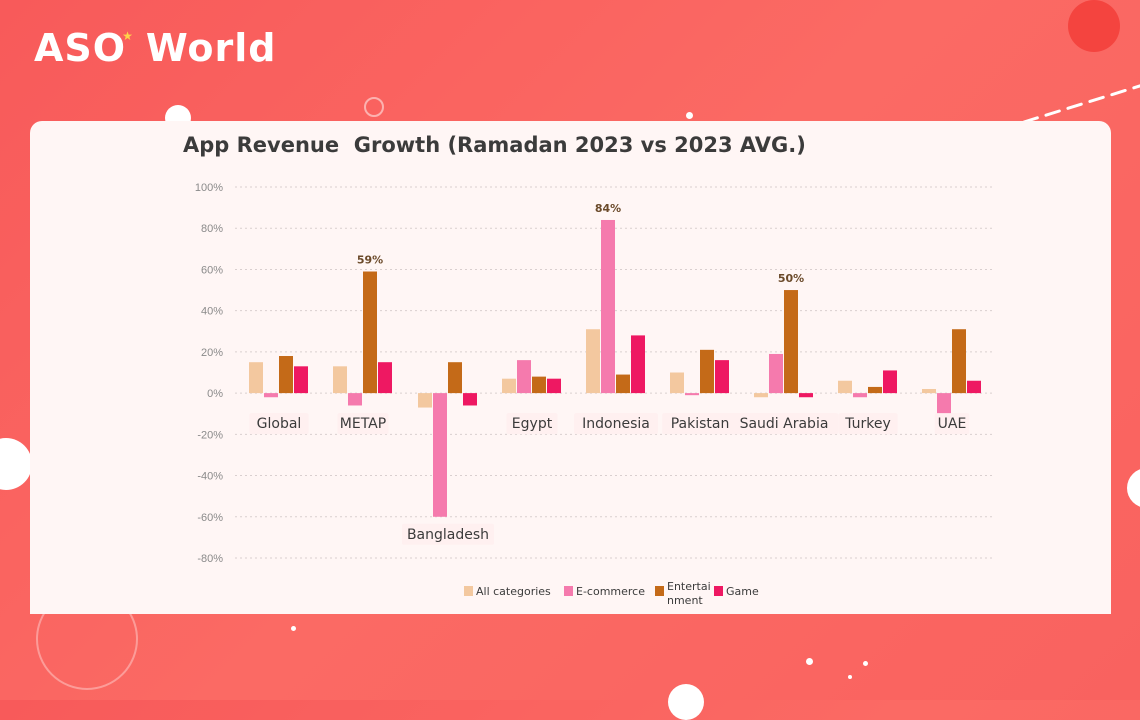 This screenshot has height=720, width=1140. I want to click on y-tick-label: -40%, so click(210, 477).